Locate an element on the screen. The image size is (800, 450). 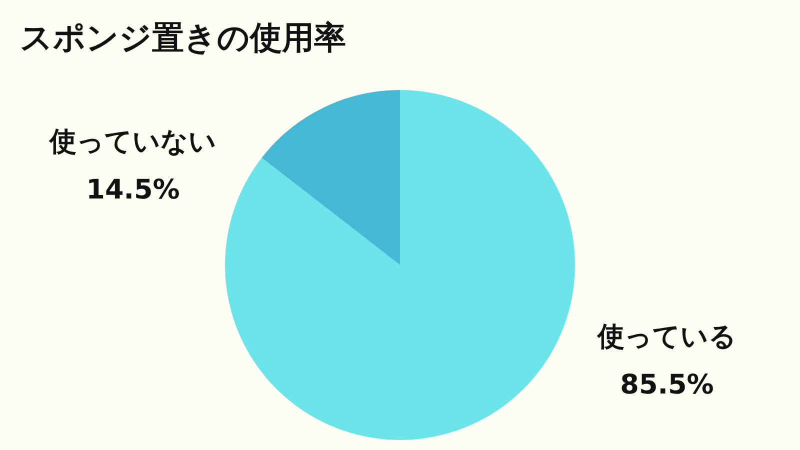
slice-label: 使っている is located at coordinates (666, 336).